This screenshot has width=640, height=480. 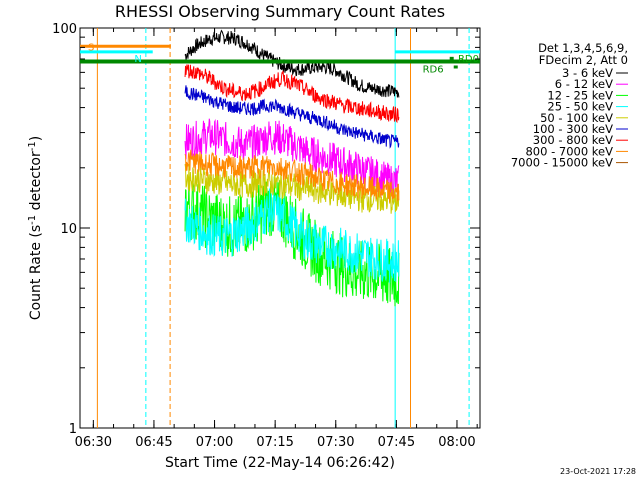 I want to click on x-tick-label-1: 06:45, so click(x=153, y=442).